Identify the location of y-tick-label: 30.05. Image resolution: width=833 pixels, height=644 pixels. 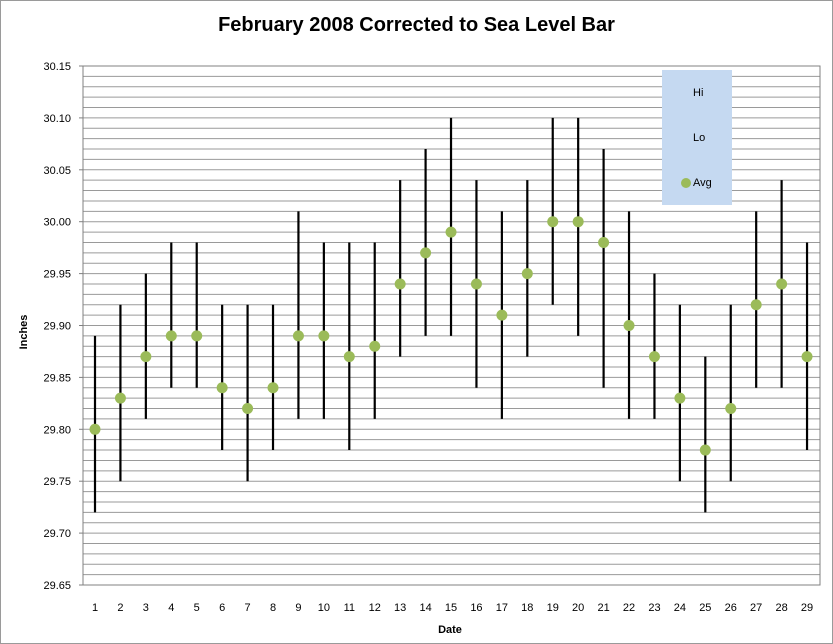
(57, 171).